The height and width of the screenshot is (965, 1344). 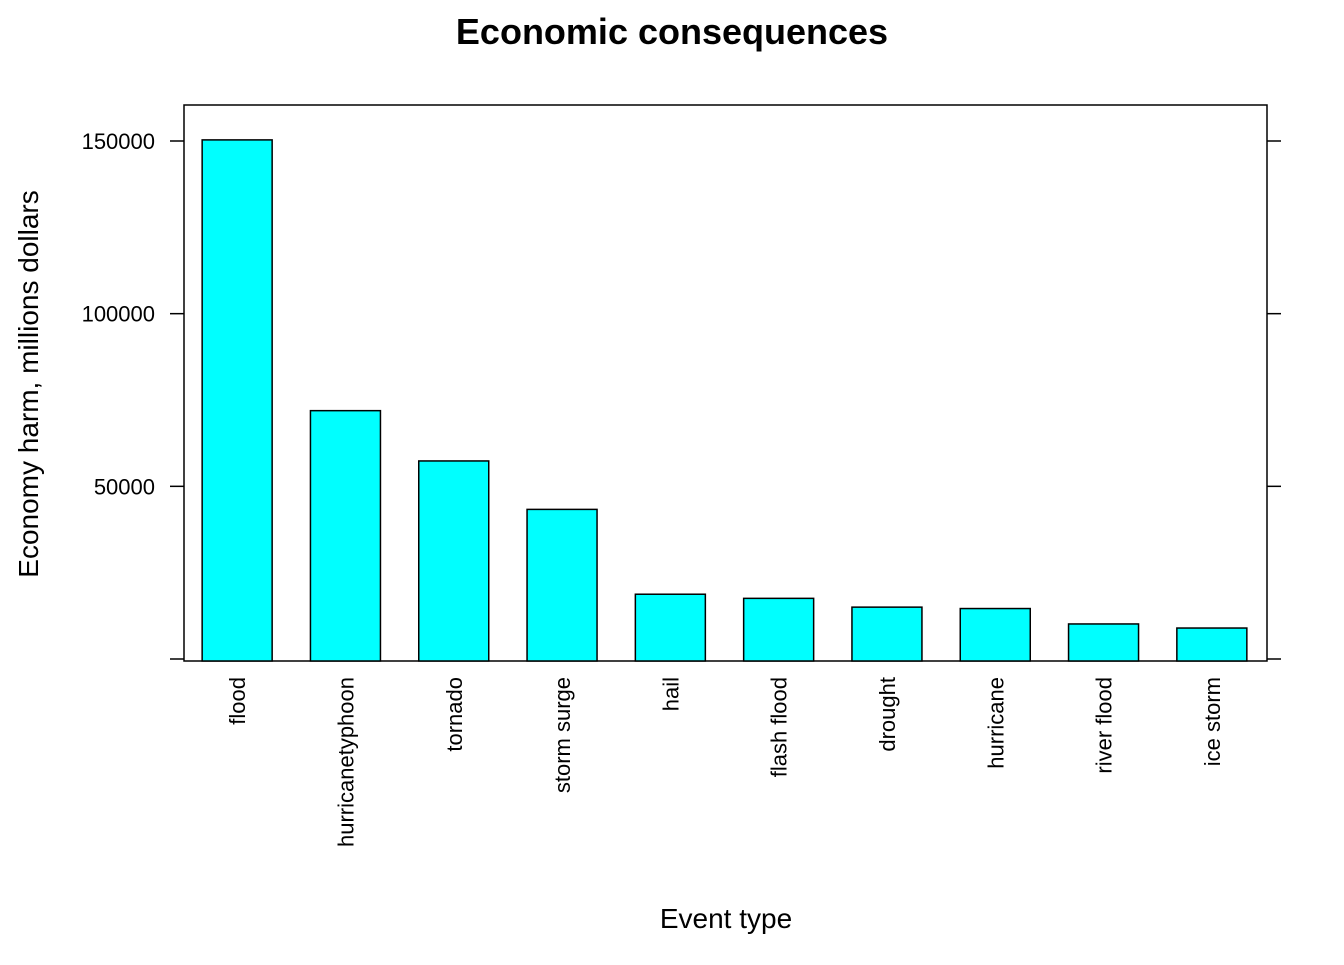 I want to click on x-tick-label: flash flood, so click(x=779, y=727).